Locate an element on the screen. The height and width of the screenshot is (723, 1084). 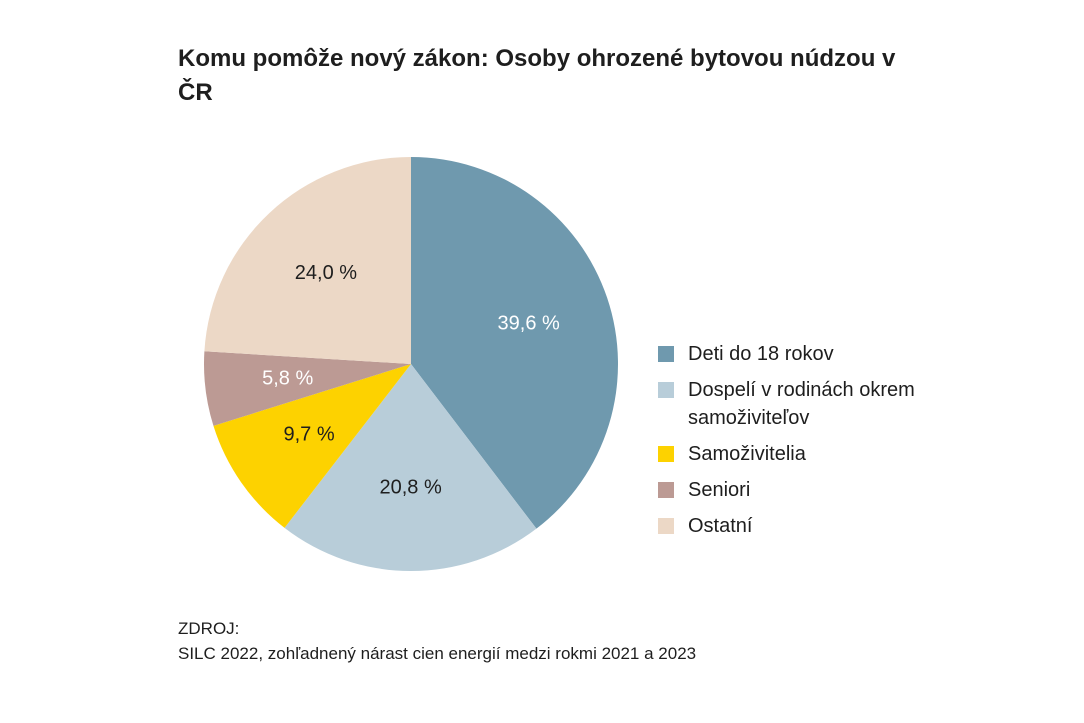
pie-slice-seniori is located at coordinates (307, 388).